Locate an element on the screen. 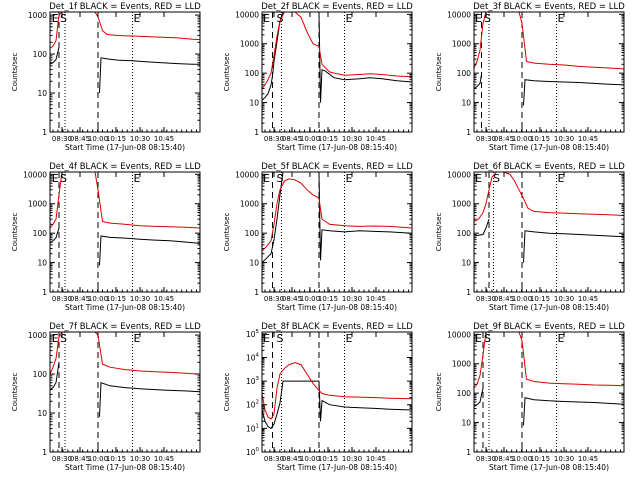 This screenshot has width=640, height=480. y-tick-label: 10 is located at coordinates (42, 93).